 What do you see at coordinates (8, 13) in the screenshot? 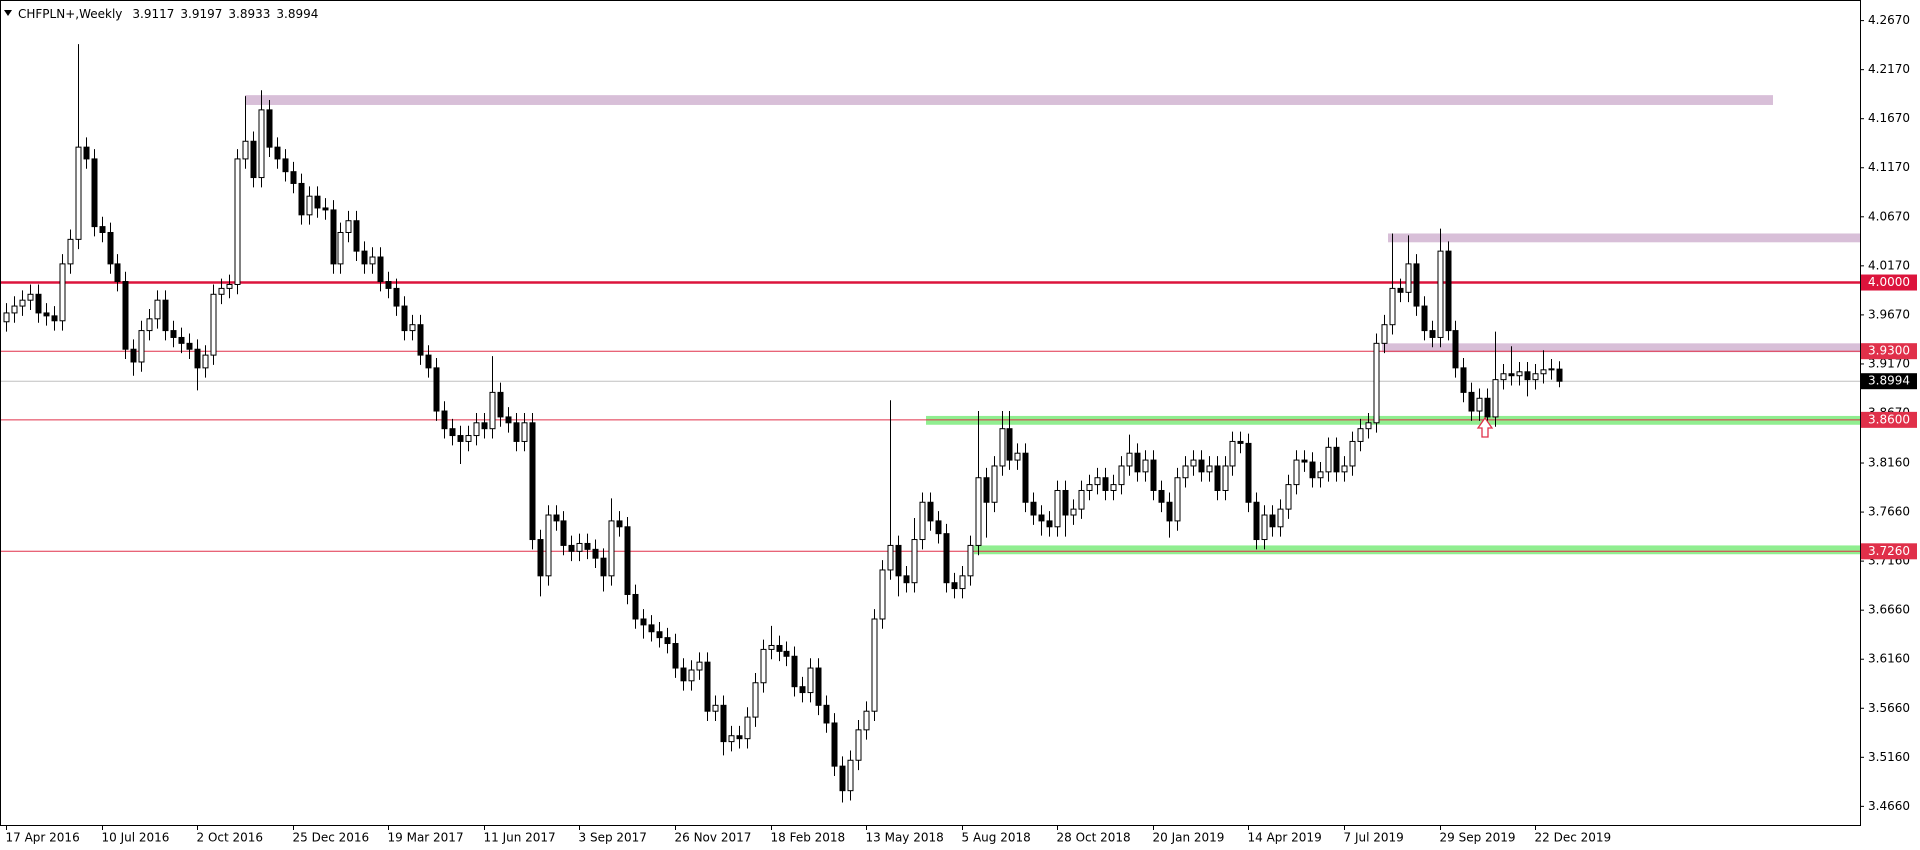
I see `menu-triangle` at bounding box center [8, 13].